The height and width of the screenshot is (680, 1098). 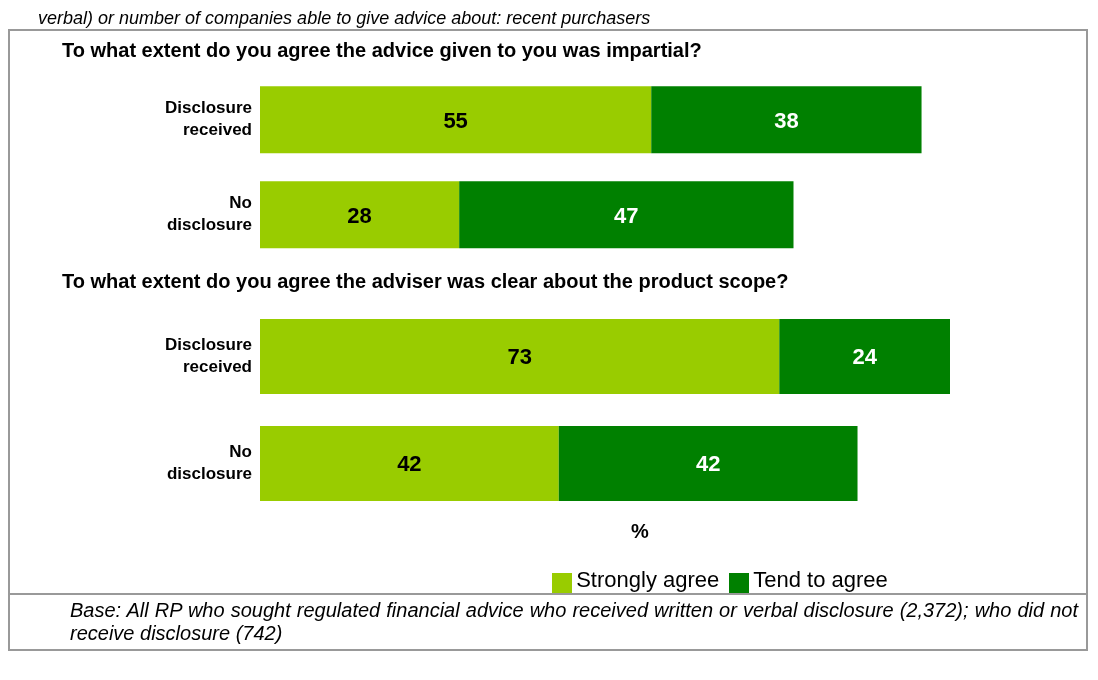 What do you see at coordinates (359, 215) in the screenshot?
I see `data-label: 28` at bounding box center [359, 215].